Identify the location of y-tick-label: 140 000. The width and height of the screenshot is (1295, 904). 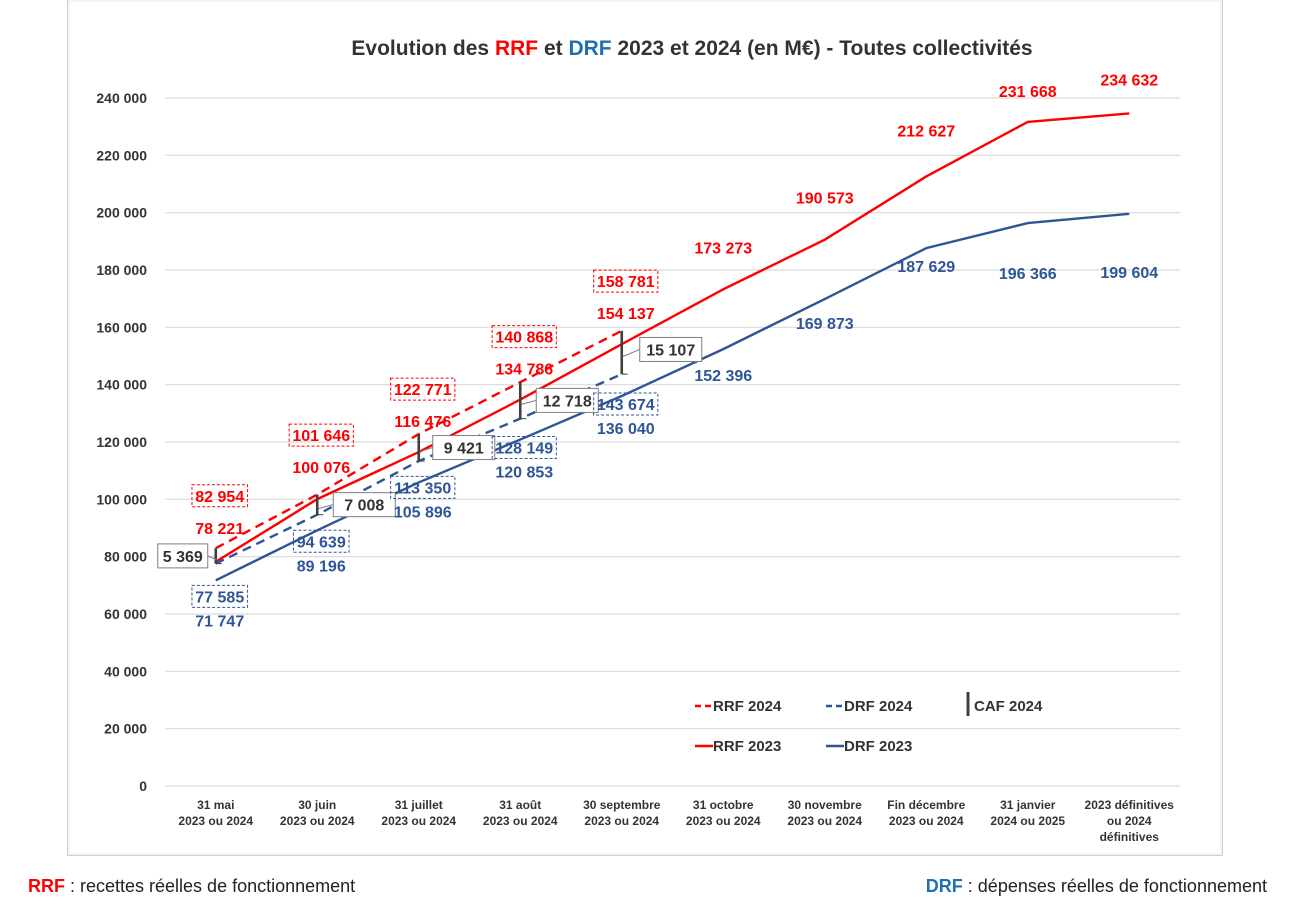
(121, 385).